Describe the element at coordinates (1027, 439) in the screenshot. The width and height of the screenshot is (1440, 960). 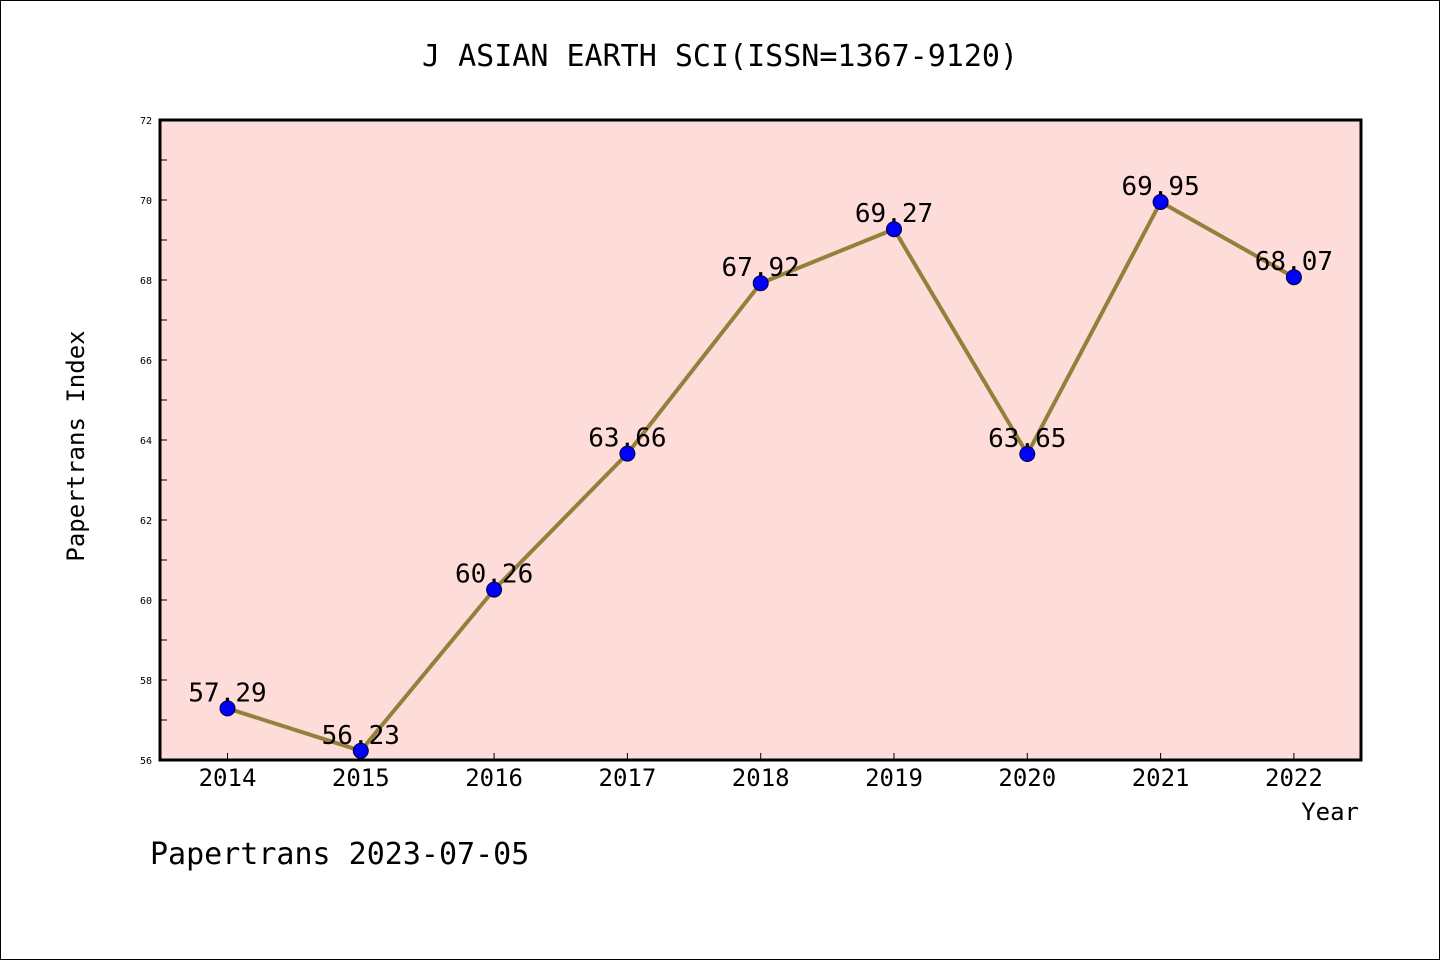
I see `data-label: 63.65` at that location.